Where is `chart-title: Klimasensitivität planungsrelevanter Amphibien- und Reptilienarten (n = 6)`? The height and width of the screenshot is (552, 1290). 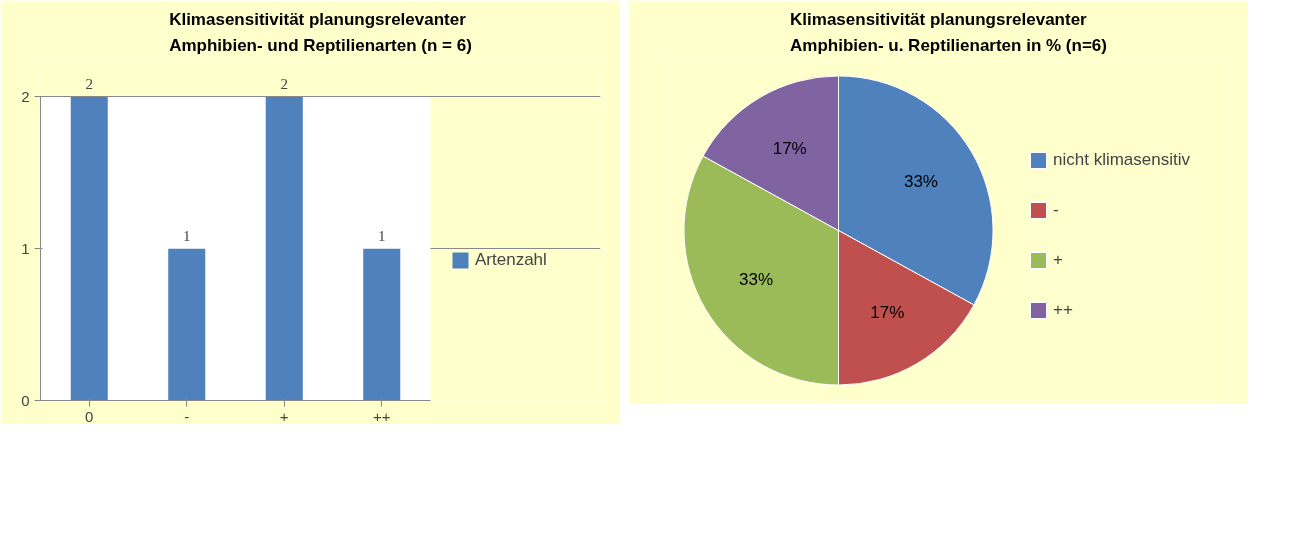 chart-title: Klimasensitivität planungsrelevanter Amphibien- und Reptilienarten (n = 6) is located at coordinates (320, 32).